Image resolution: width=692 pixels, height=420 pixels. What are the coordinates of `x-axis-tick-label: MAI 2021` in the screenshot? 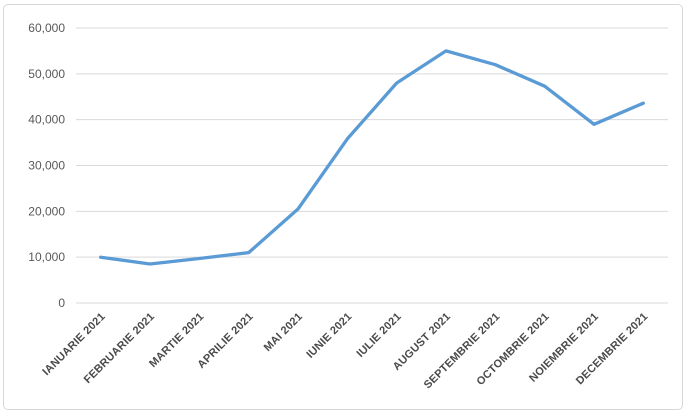 It's located at (283, 332).